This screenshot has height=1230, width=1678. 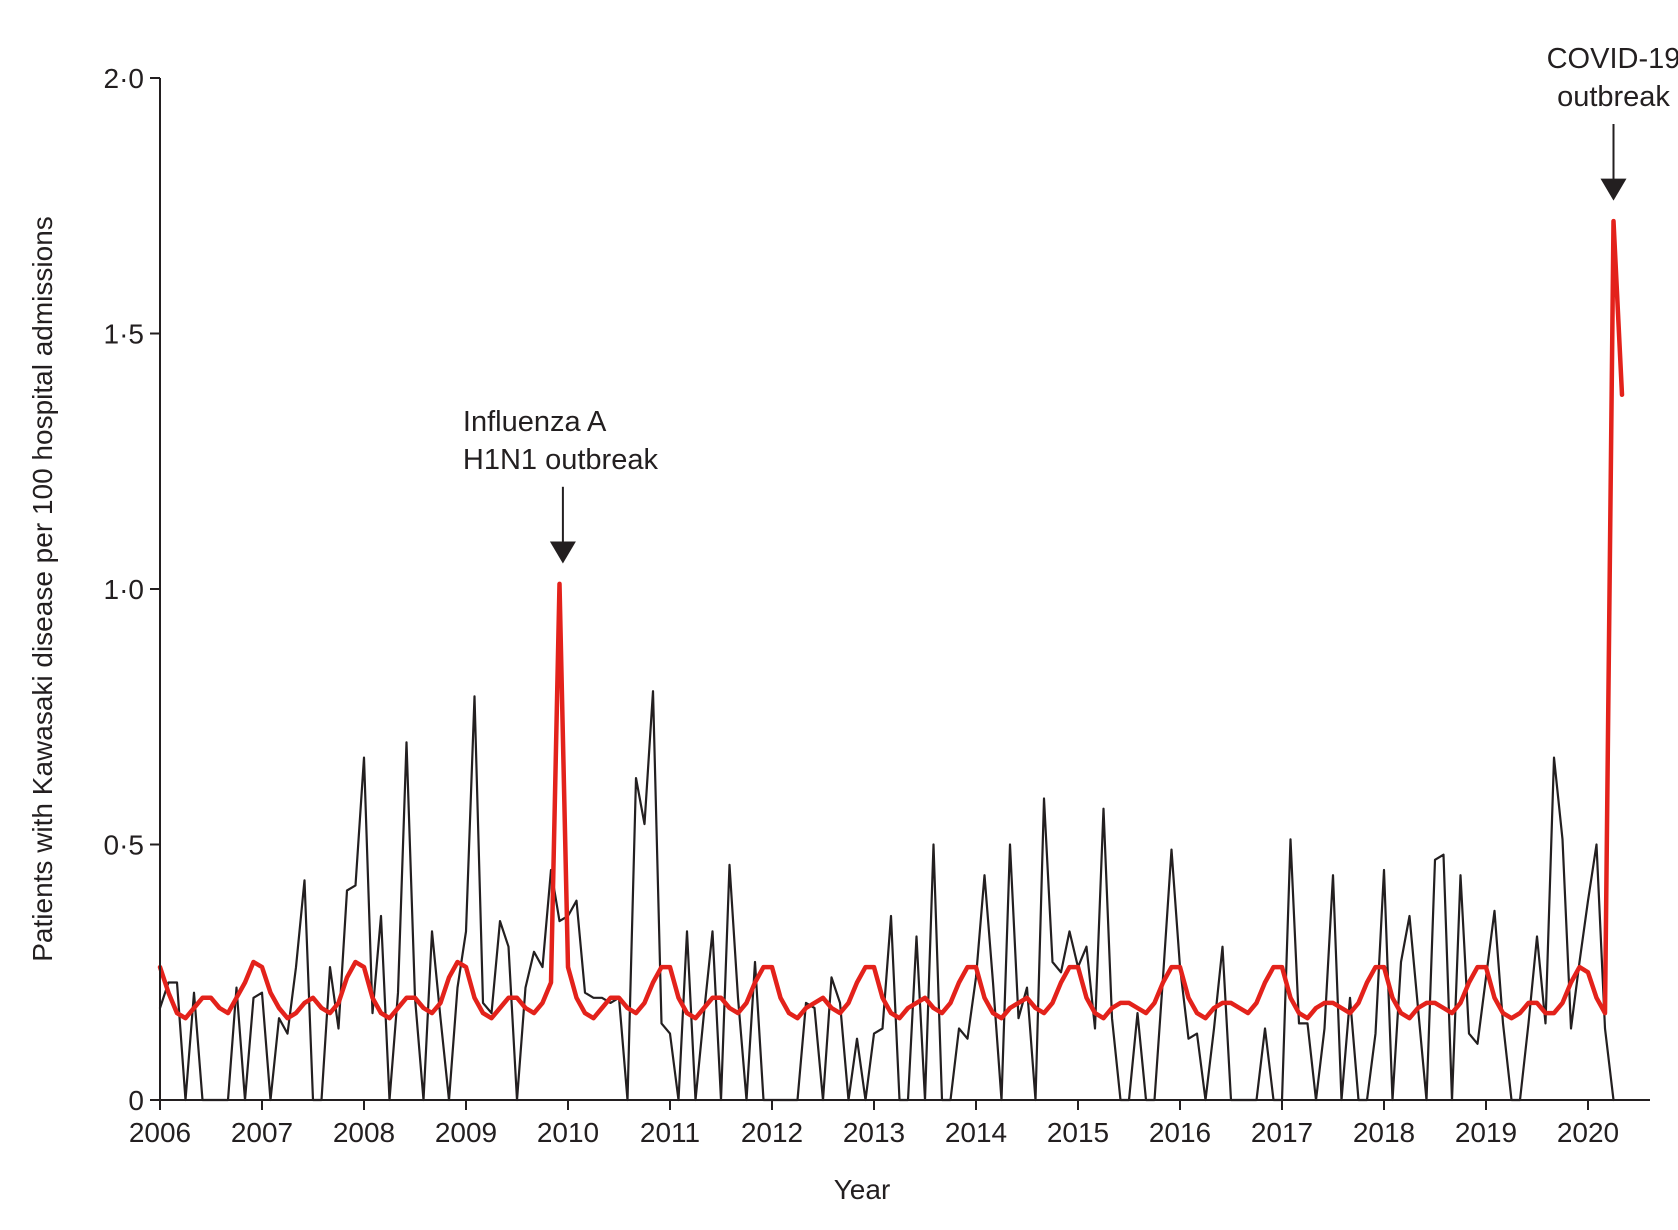 I want to click on x-tick-label: 2017, so click(x=1282, y=1132).